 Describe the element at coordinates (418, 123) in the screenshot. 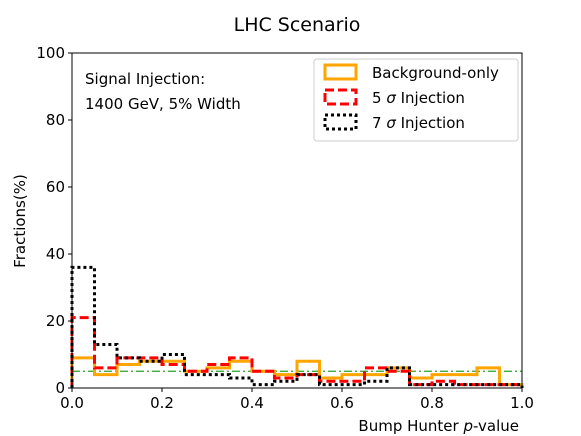

I see `legend-label-7sigma: 7 σ Injection` at that location.